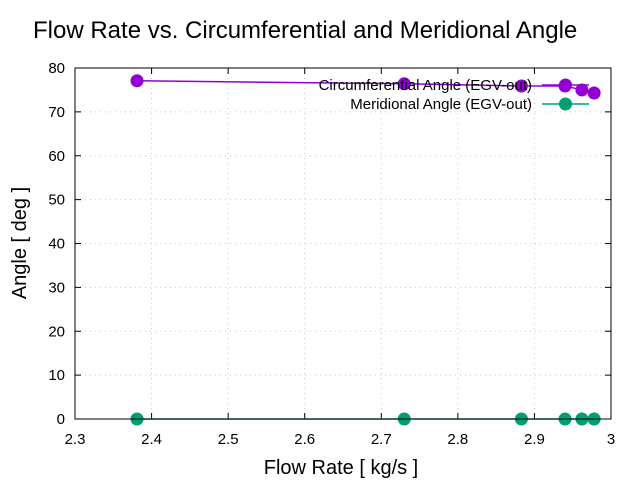 The height and width of the screenshot is (480, 640). What do you see at coordinates (534, 439) in the screenshot?
I see `x-tick-label: 2.9` at bounding box center [534, 439].